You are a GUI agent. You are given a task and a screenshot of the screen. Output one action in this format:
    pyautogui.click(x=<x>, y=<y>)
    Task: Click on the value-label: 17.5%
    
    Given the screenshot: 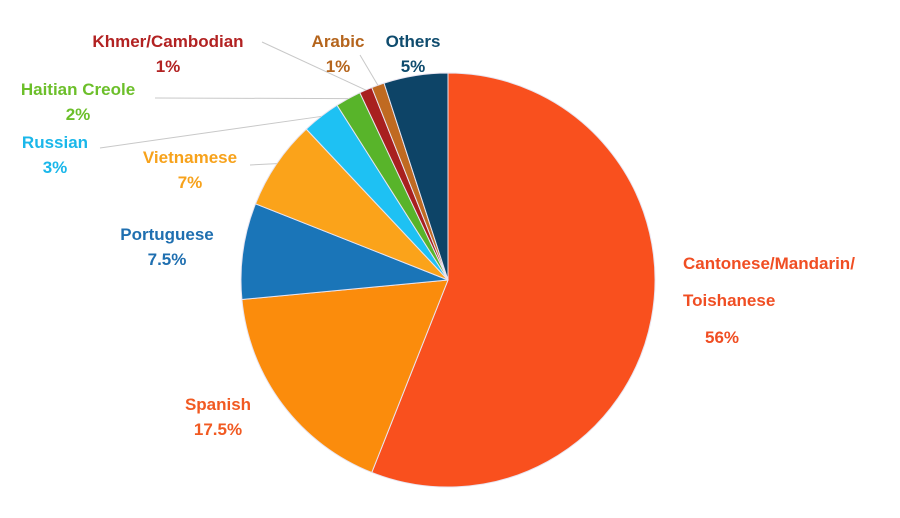 What is the action you would take?
    pyautogui.click(x=218, y=429)
    